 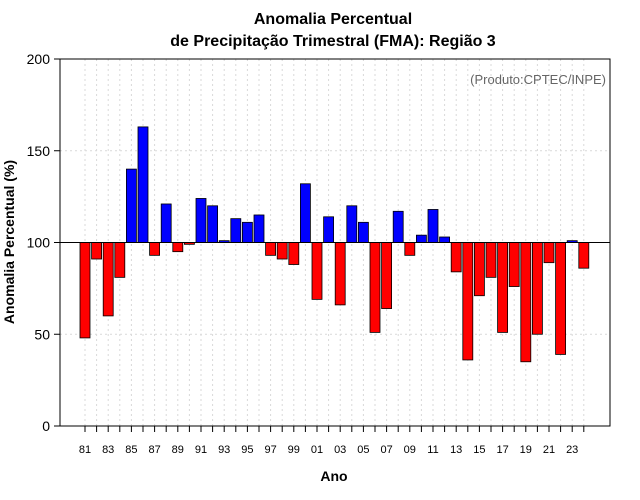 I want to click on x-tick-label: 97, so click(x=270, y=450).